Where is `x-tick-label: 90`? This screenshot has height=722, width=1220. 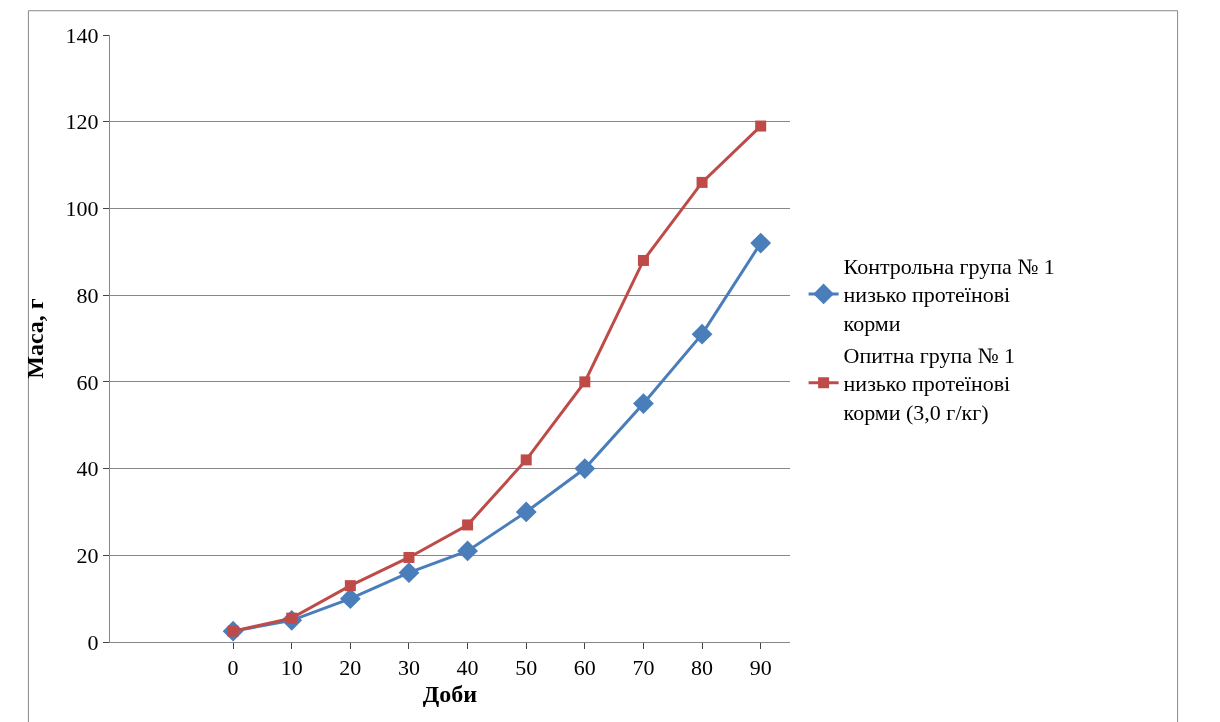
x-tick-label: 90 is located at coordinates (760, 668).